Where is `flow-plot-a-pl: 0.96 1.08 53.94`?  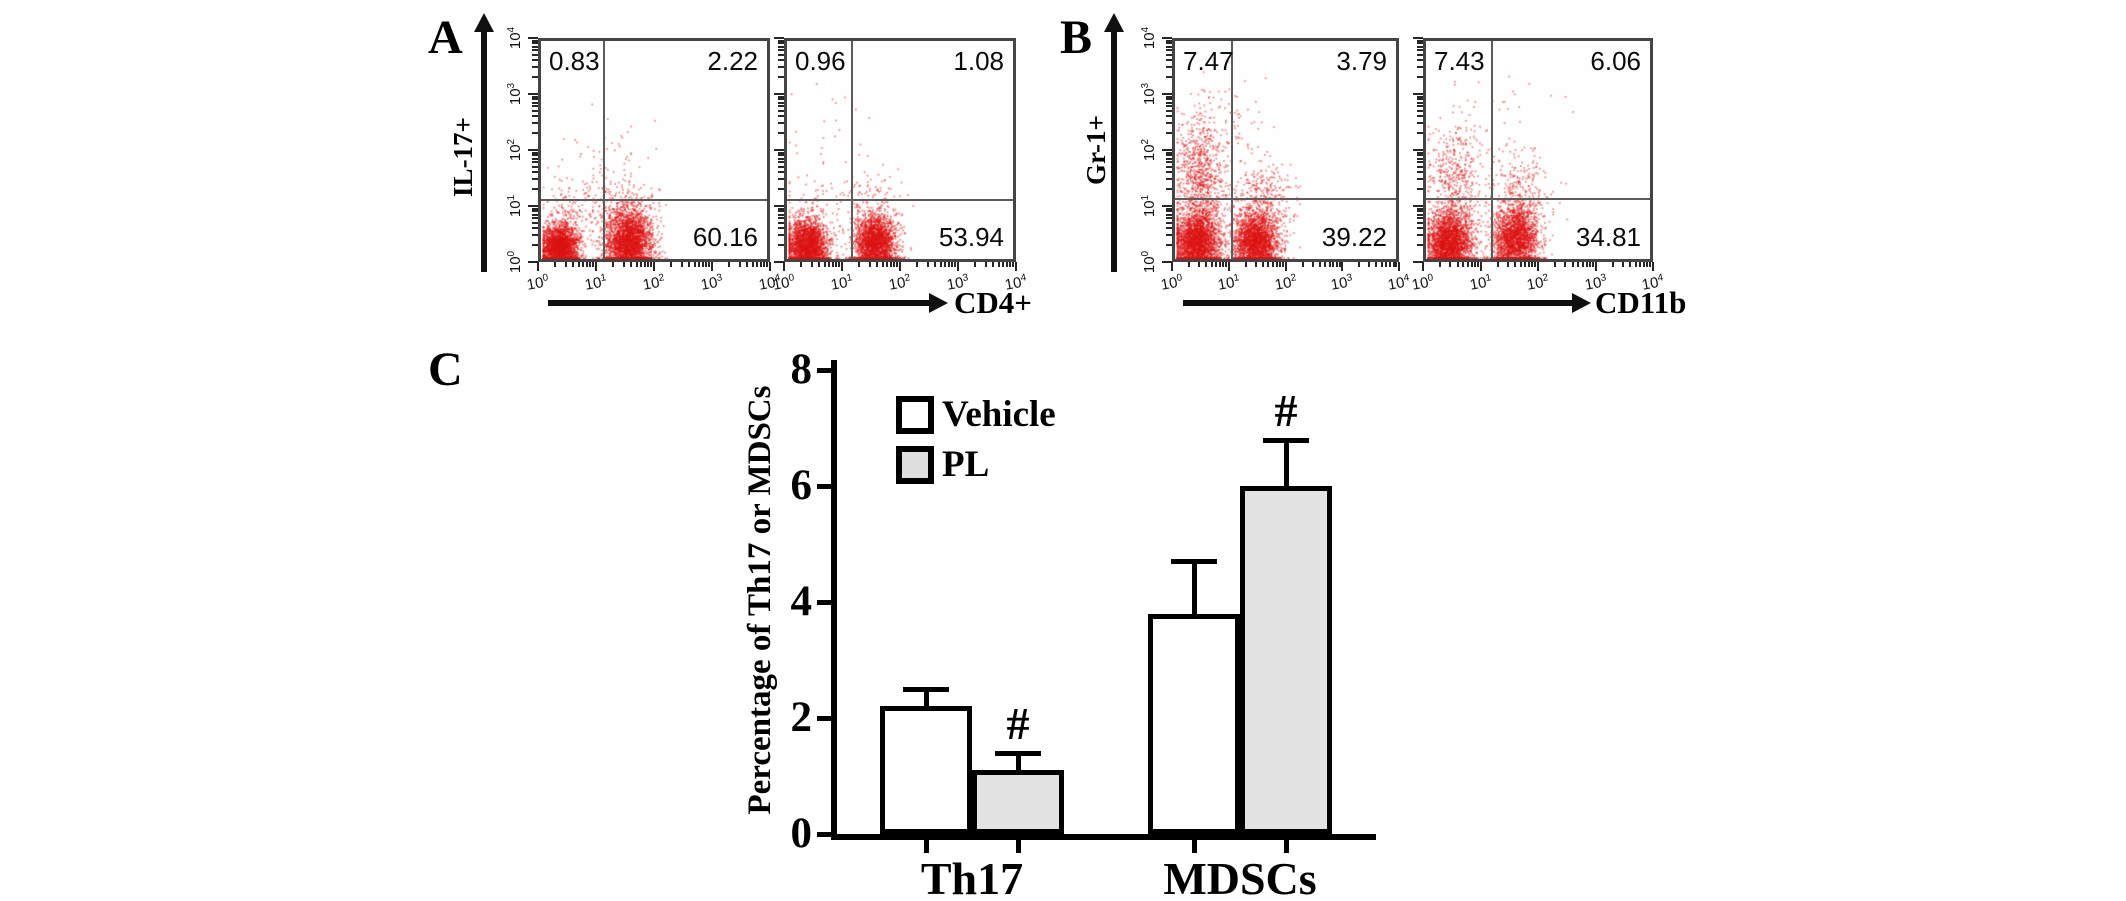
flow-plot-a-pl: 0.96 1.08 53.94 is located at coordinates (900, 150).